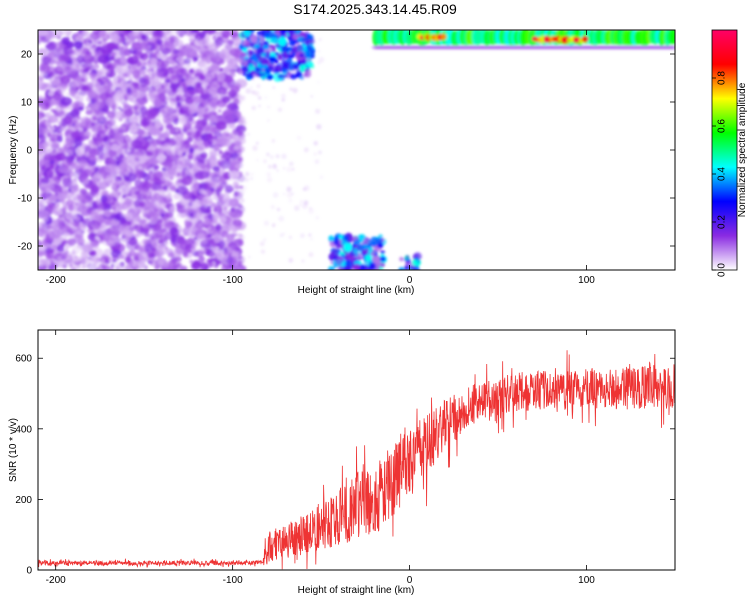 Image resolution: width=750 pixels, height=600 pixels. What do you see at coordinates (233, 580) in the screenshot?
I see `snr-x-tick-label: -100` at bounding box center [233, 580].